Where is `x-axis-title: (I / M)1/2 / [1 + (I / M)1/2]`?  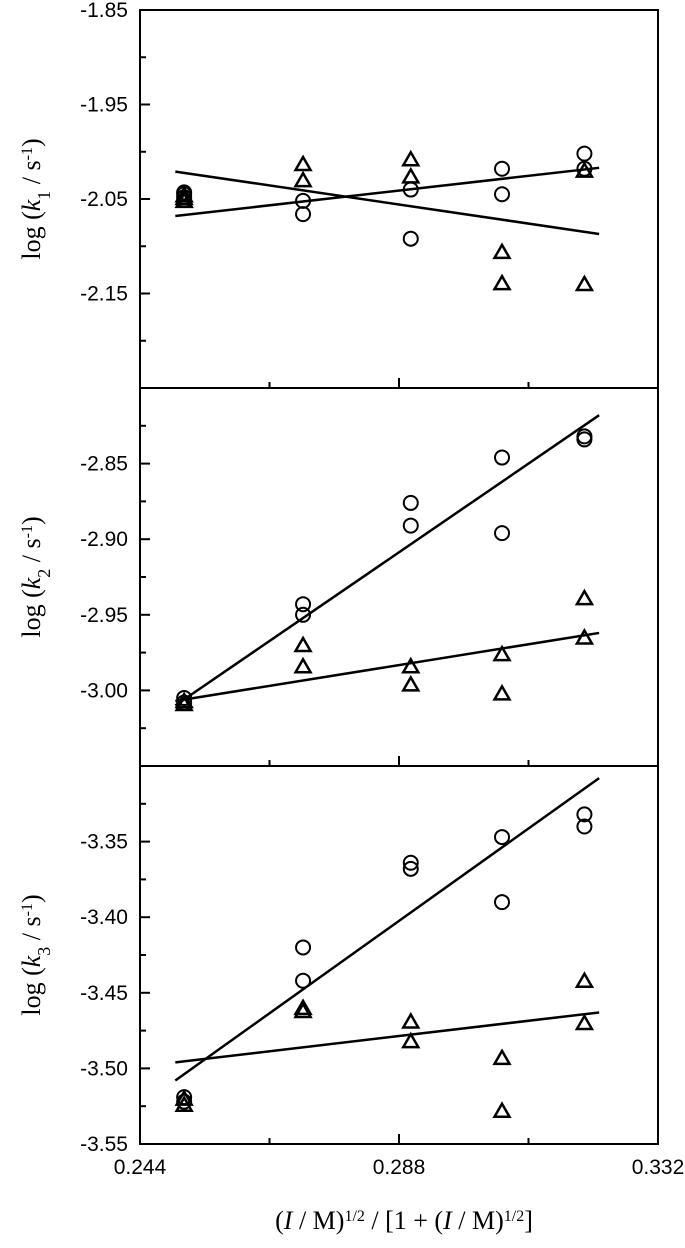 x-axis-title: (I / M)1/2 / [1 + (I / M)1/2] is located at coordinates (404, 1220).